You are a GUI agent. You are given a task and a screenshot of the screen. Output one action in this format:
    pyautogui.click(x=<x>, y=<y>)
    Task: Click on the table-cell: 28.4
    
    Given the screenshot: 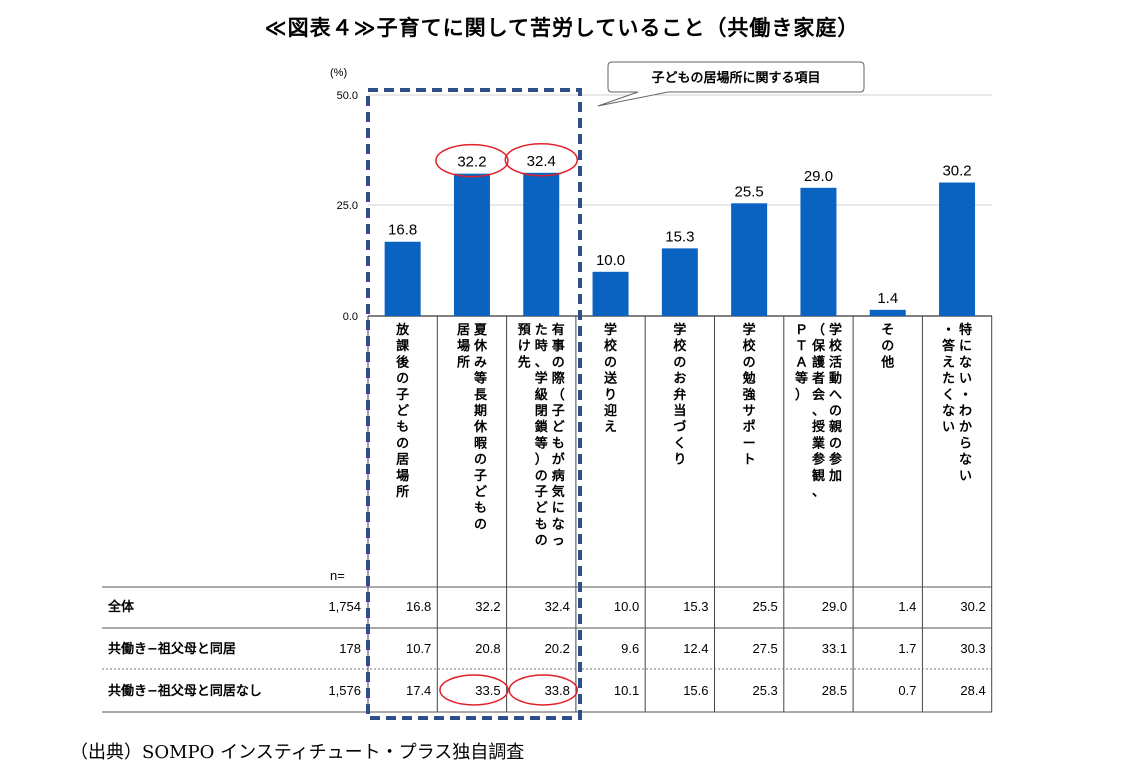 What is the action you would take?
    pyautogui.click(x=972, y=690)
    